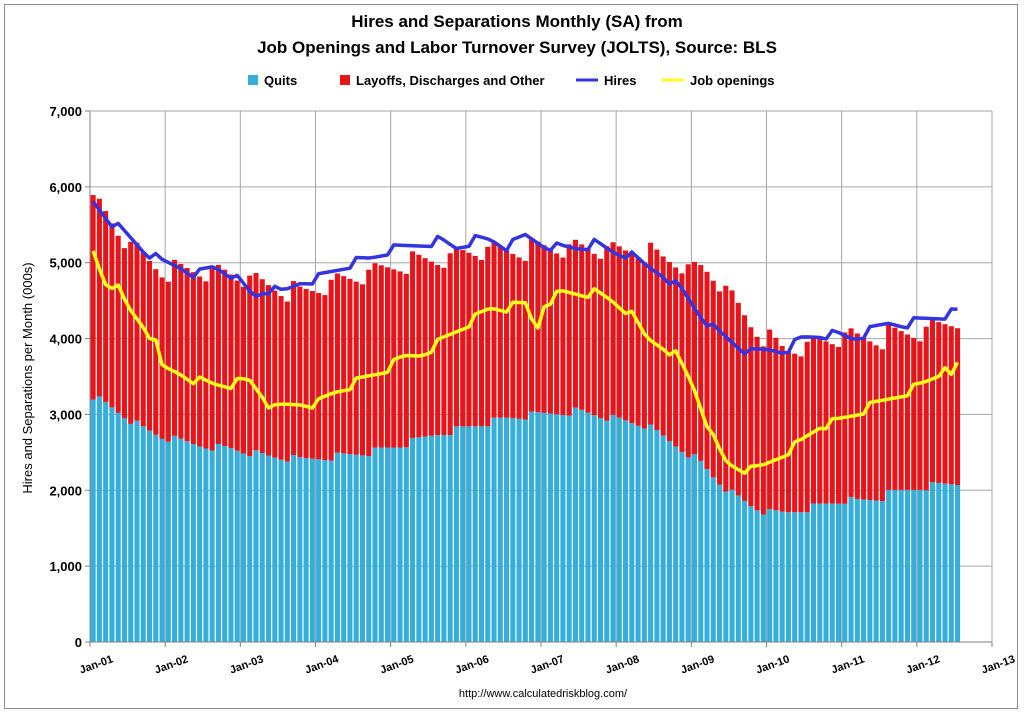 This screenshot has width=1024, height=715. What do you see at coordinates (923, 664) in the screenshot?
I see `x-tick-label: Jan-12` at bounding box center [923, 664].